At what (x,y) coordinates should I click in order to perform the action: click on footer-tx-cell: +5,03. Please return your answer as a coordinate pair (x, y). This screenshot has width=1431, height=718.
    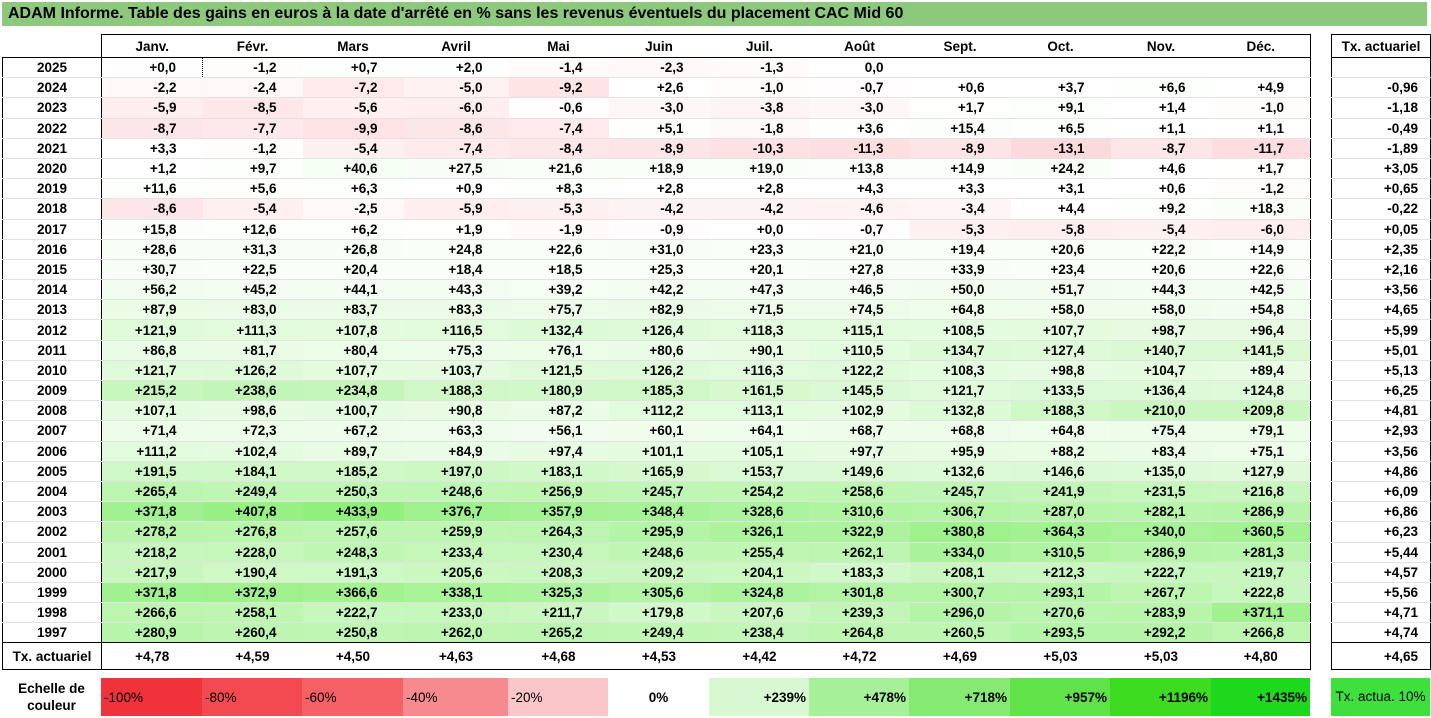
    Looking at the image, I should click on (1161, 656).